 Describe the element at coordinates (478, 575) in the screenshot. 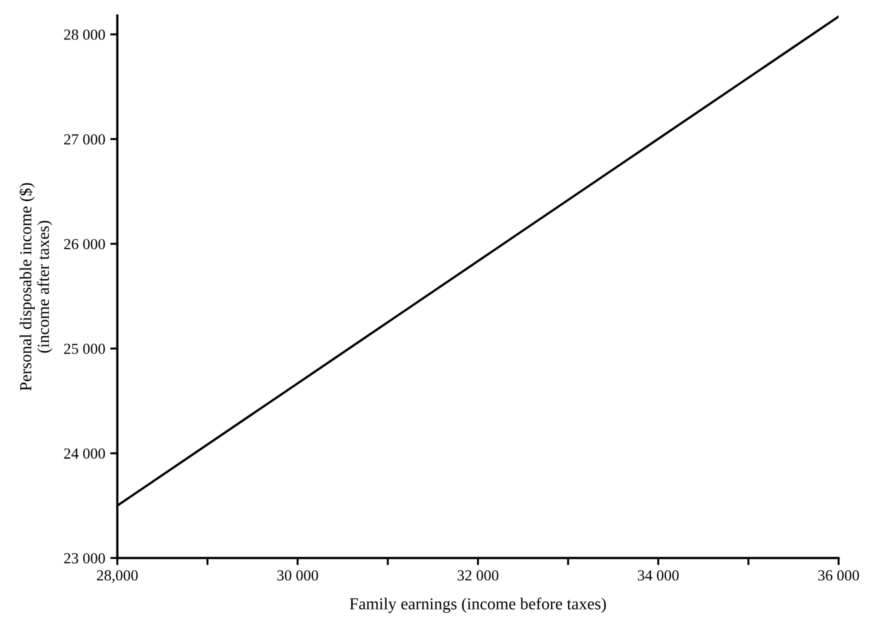

I see `x-tick-label: 32 000` at that location.